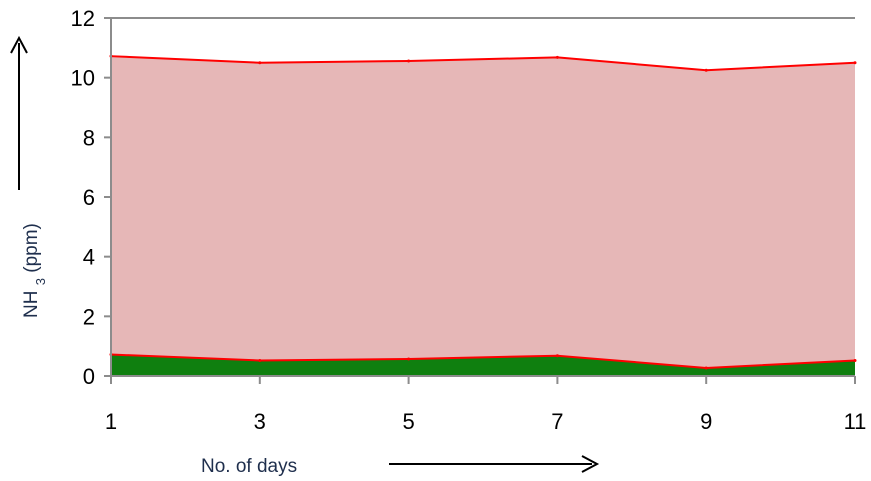 The image size is (871, 481). What do you see at coordinates (83, 18) in the screenshot?
I see `y-tick-label: 12` at bounding box center [83, 18].